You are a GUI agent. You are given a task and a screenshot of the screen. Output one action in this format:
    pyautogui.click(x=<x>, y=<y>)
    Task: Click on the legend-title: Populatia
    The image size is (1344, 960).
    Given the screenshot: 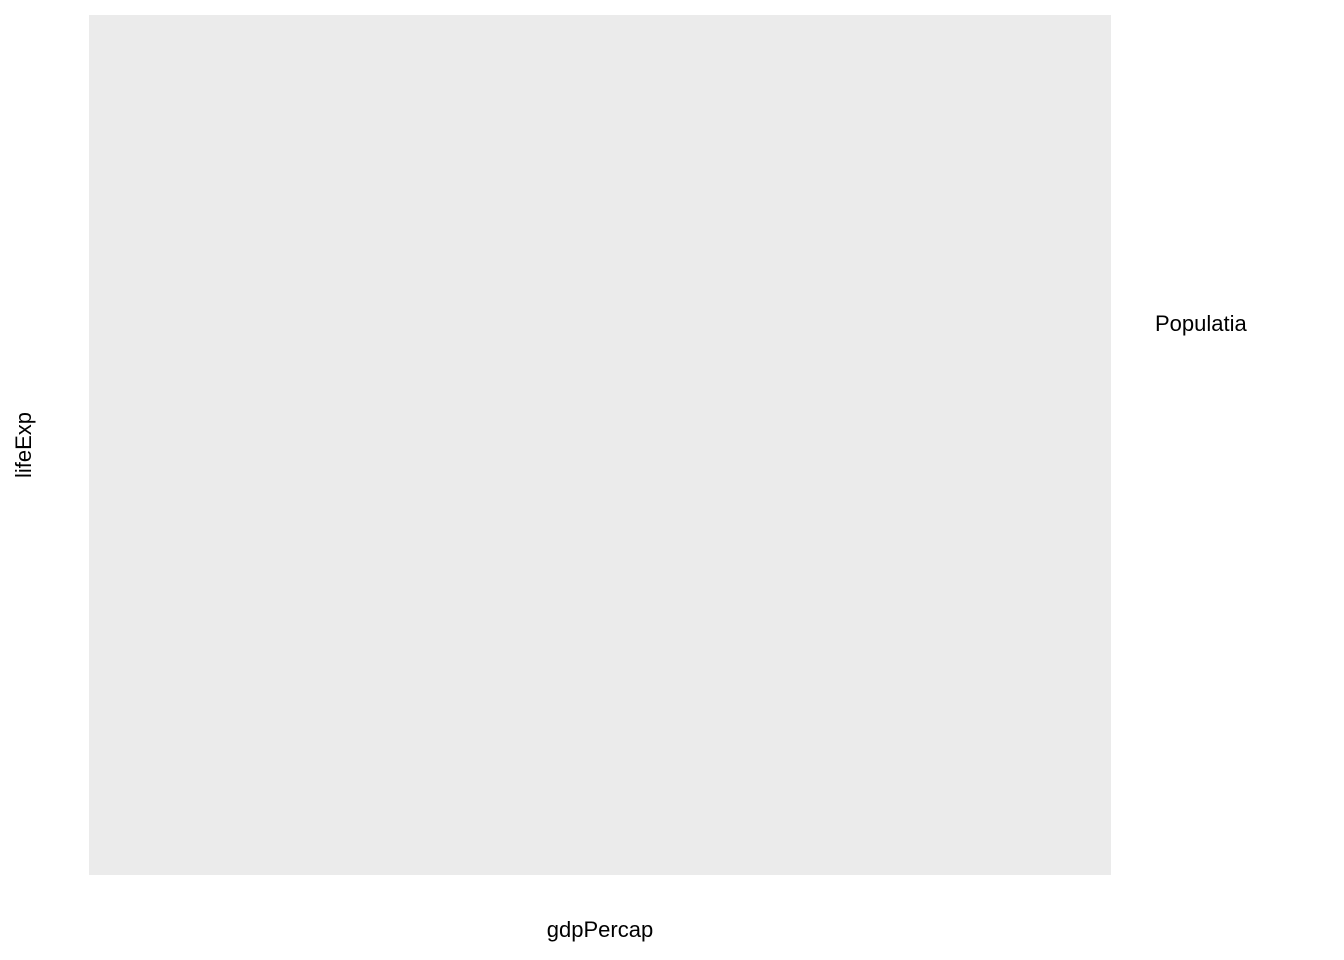 What is the action you would take?
    pyautogui.click(x=1201, y=323)
    